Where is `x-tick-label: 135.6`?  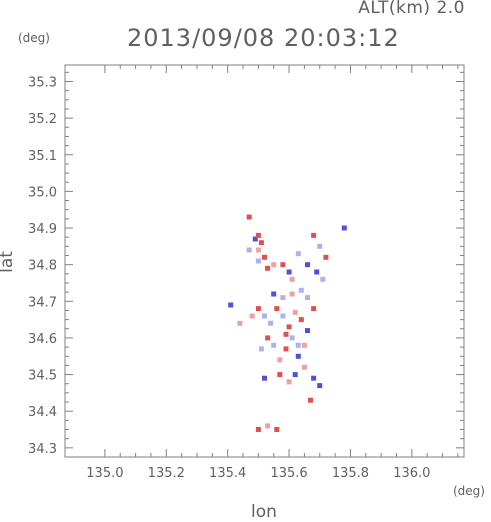
x-tick-label: 135.6 is located at coordinates (288, 473).